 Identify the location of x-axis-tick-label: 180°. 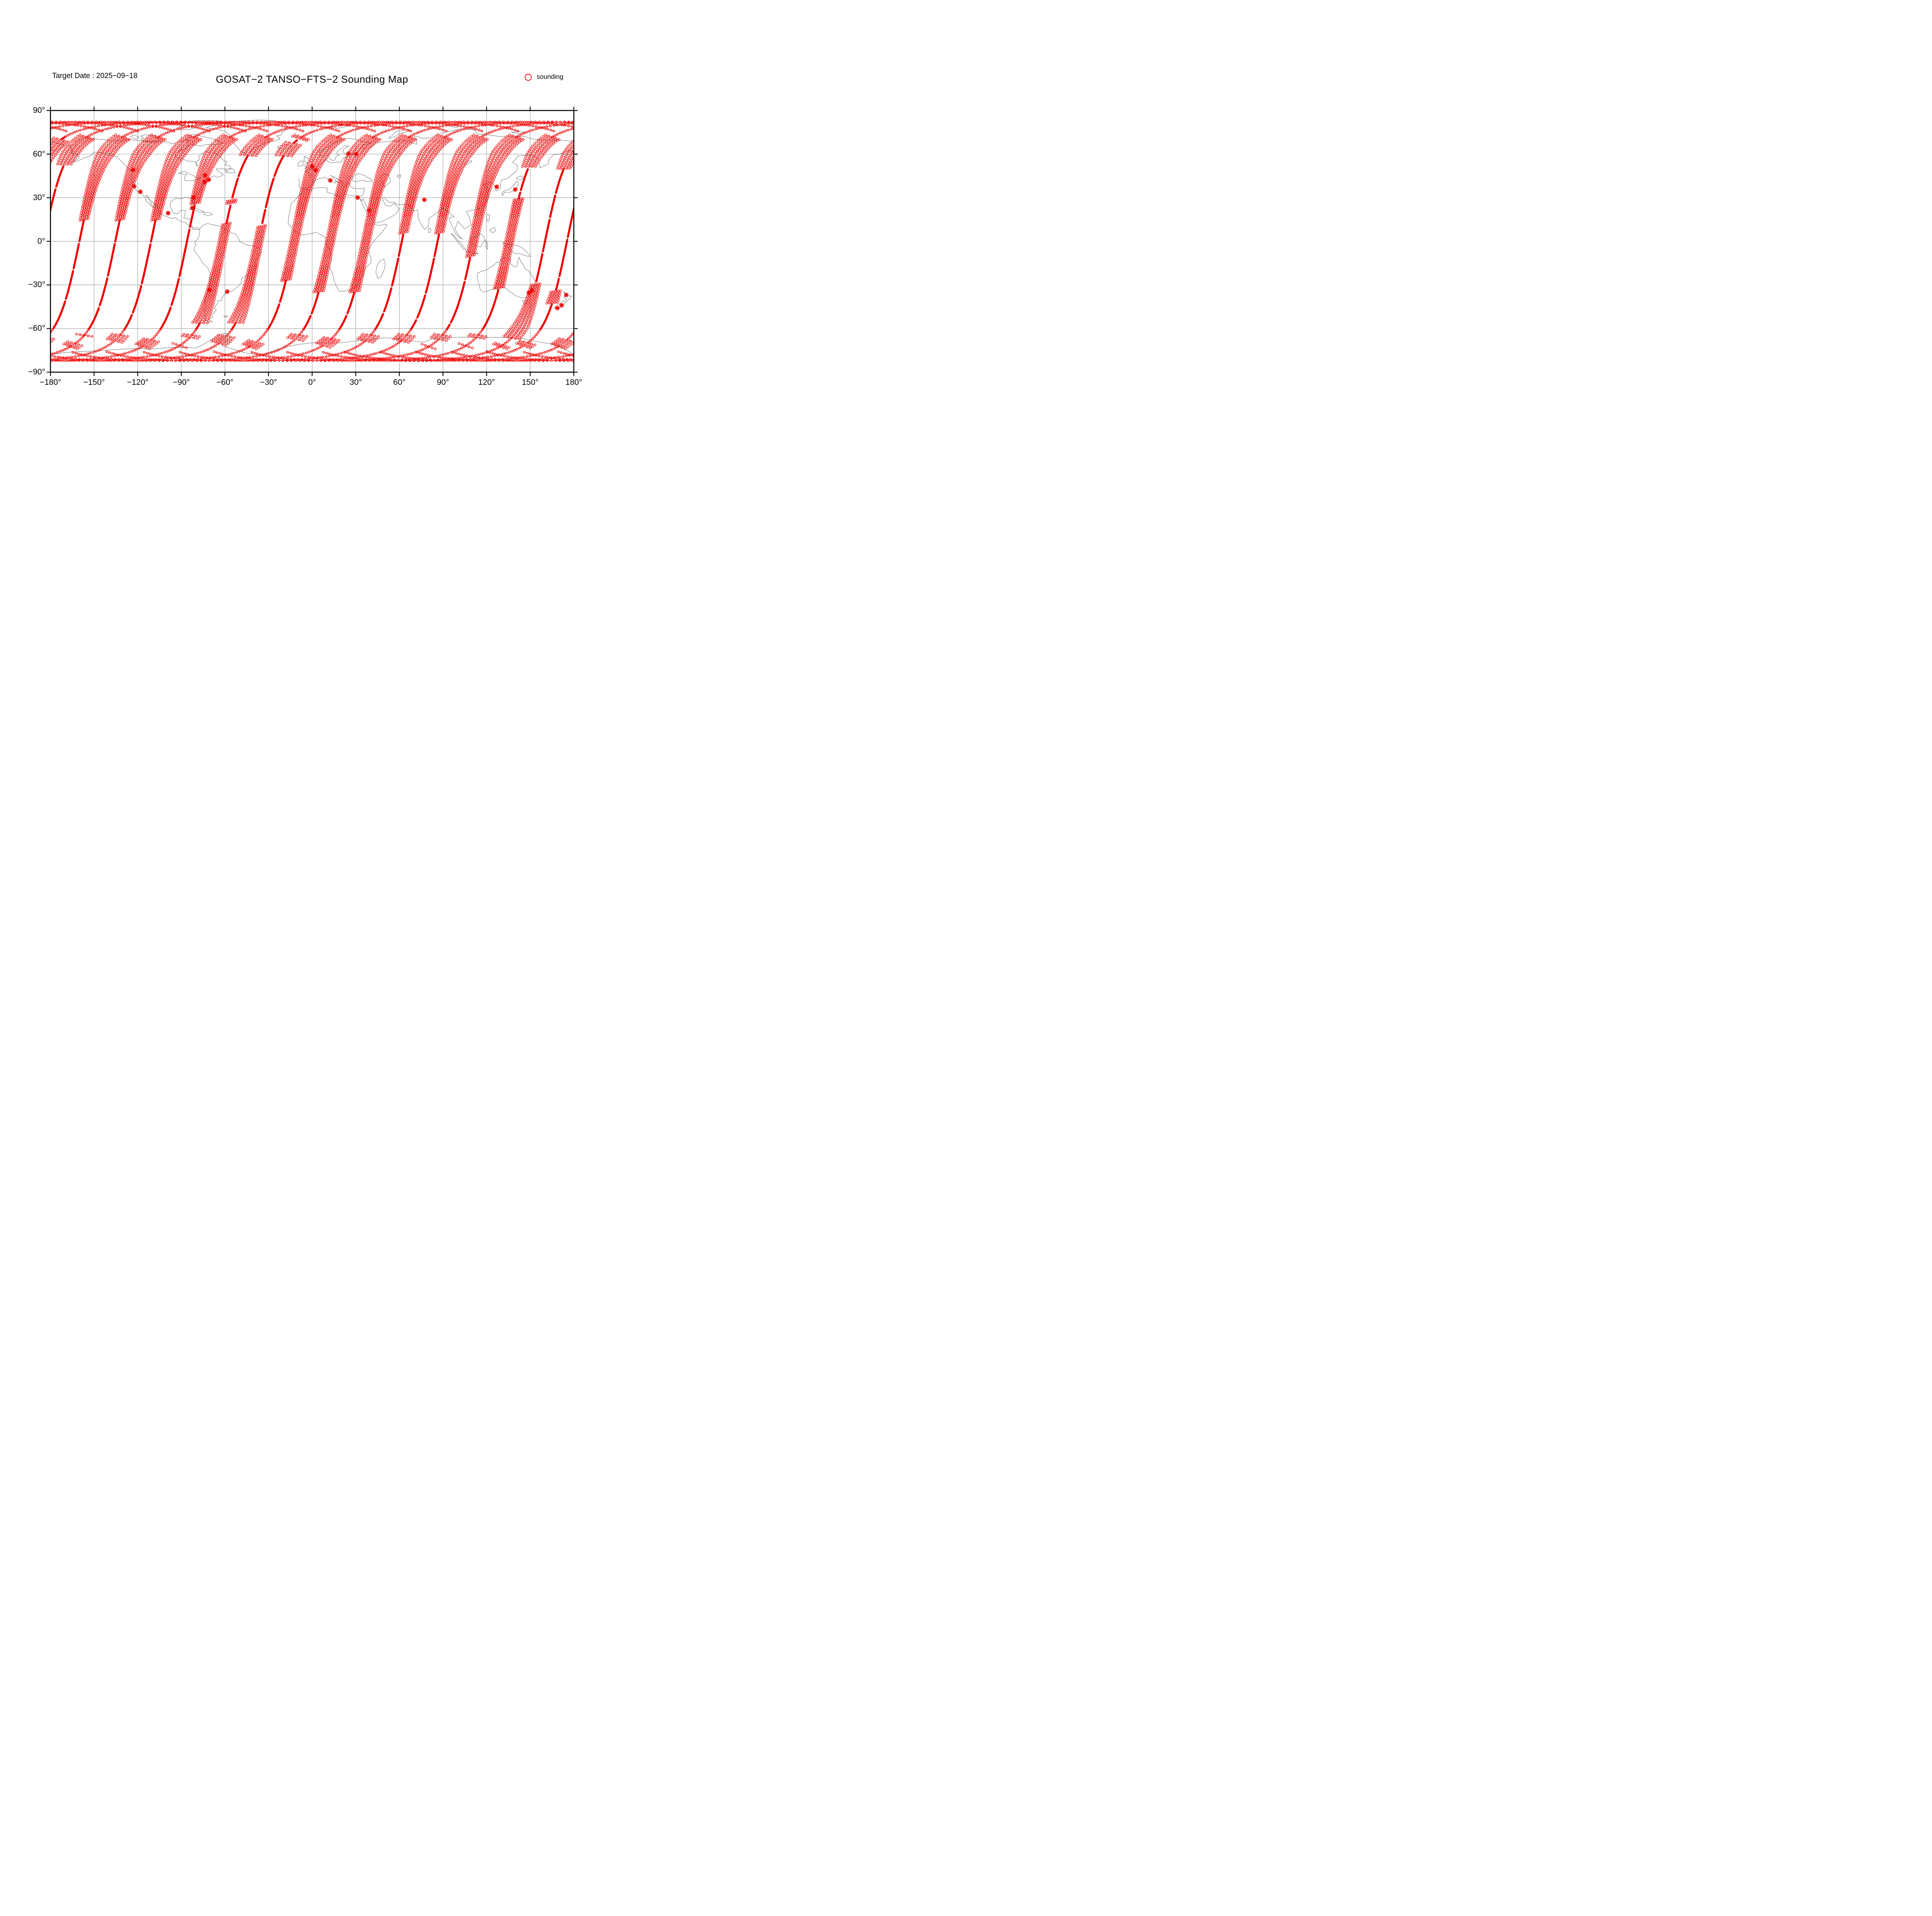
(574, 382).